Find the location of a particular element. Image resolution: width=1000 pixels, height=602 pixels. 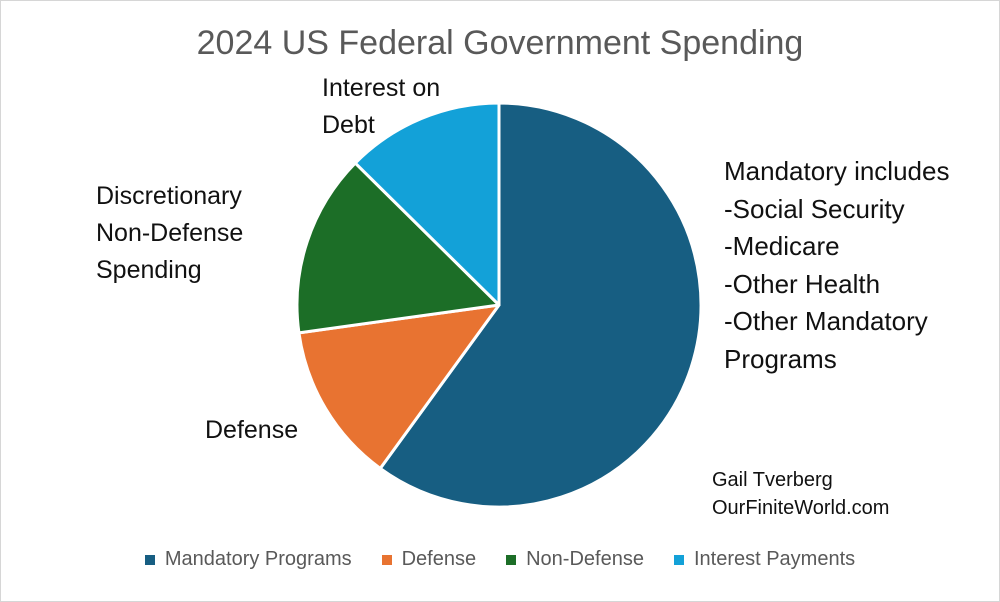

pie-slice-non-defense is located at coordinates (398, 248).